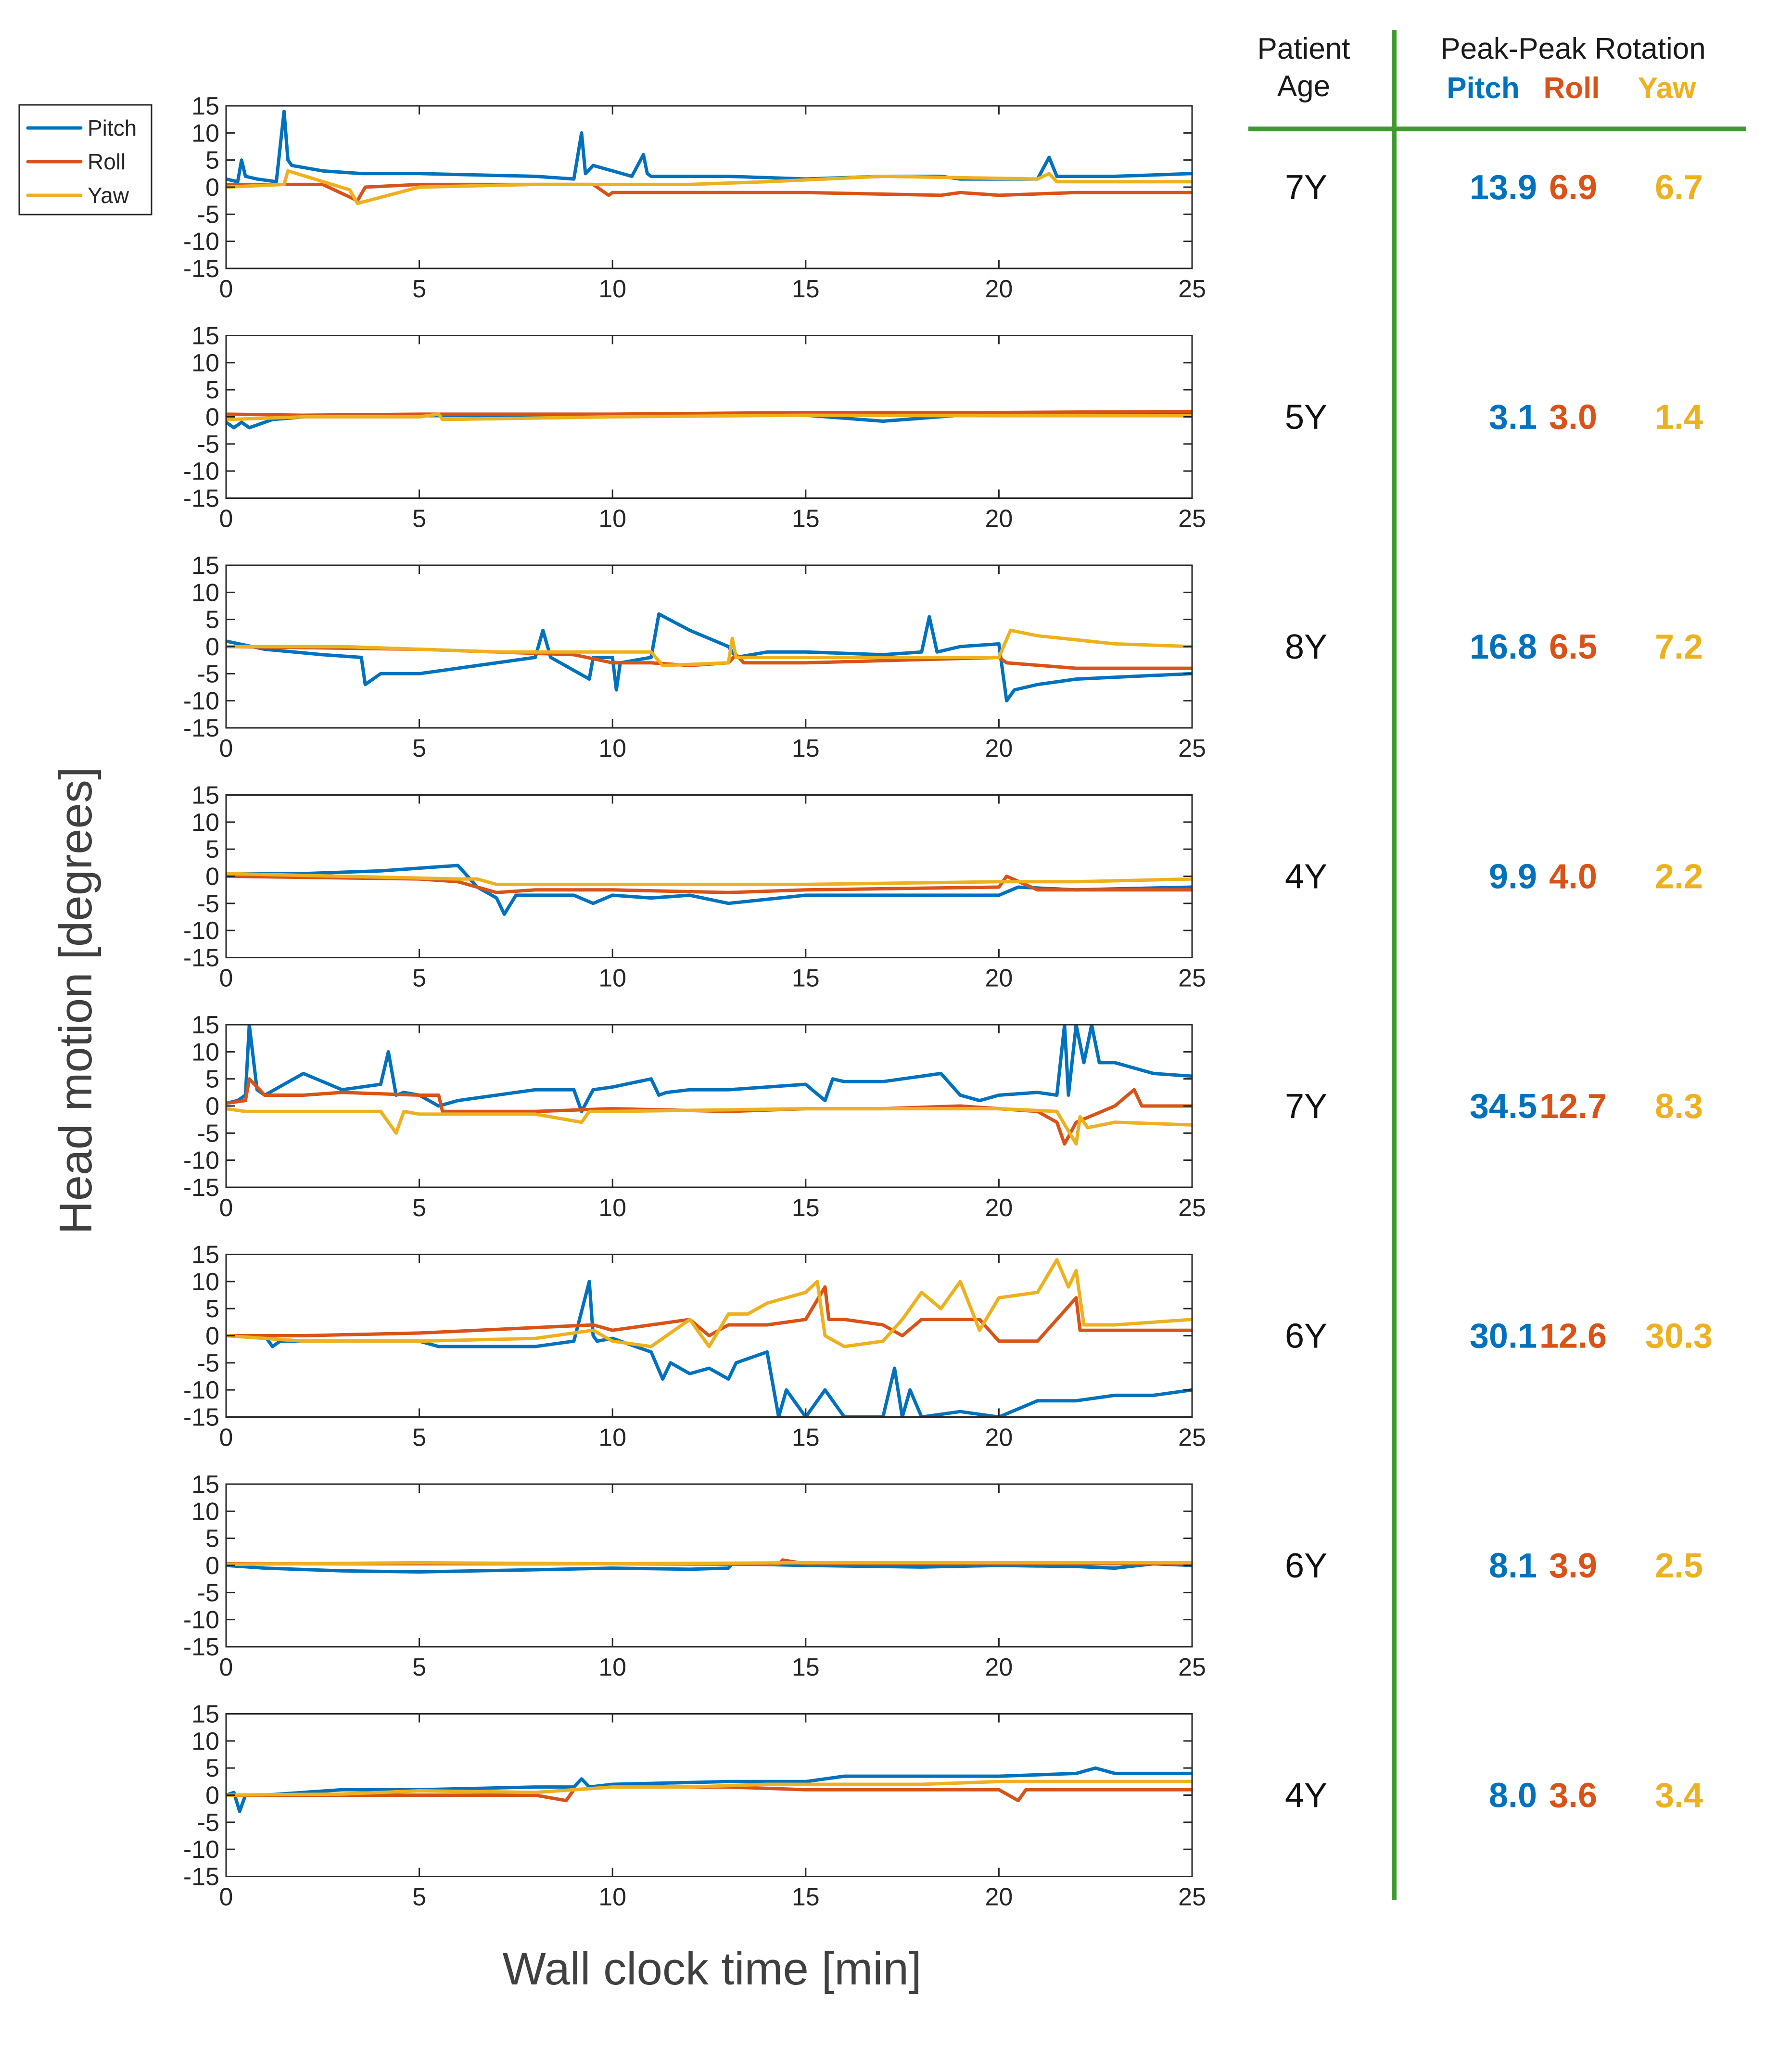 The image size is (1766, 2072). What do you see at coordinates (1573, 187) in the screenshot?
I see `row-roll-value: 6.9` at bounding box center [1573, 187].